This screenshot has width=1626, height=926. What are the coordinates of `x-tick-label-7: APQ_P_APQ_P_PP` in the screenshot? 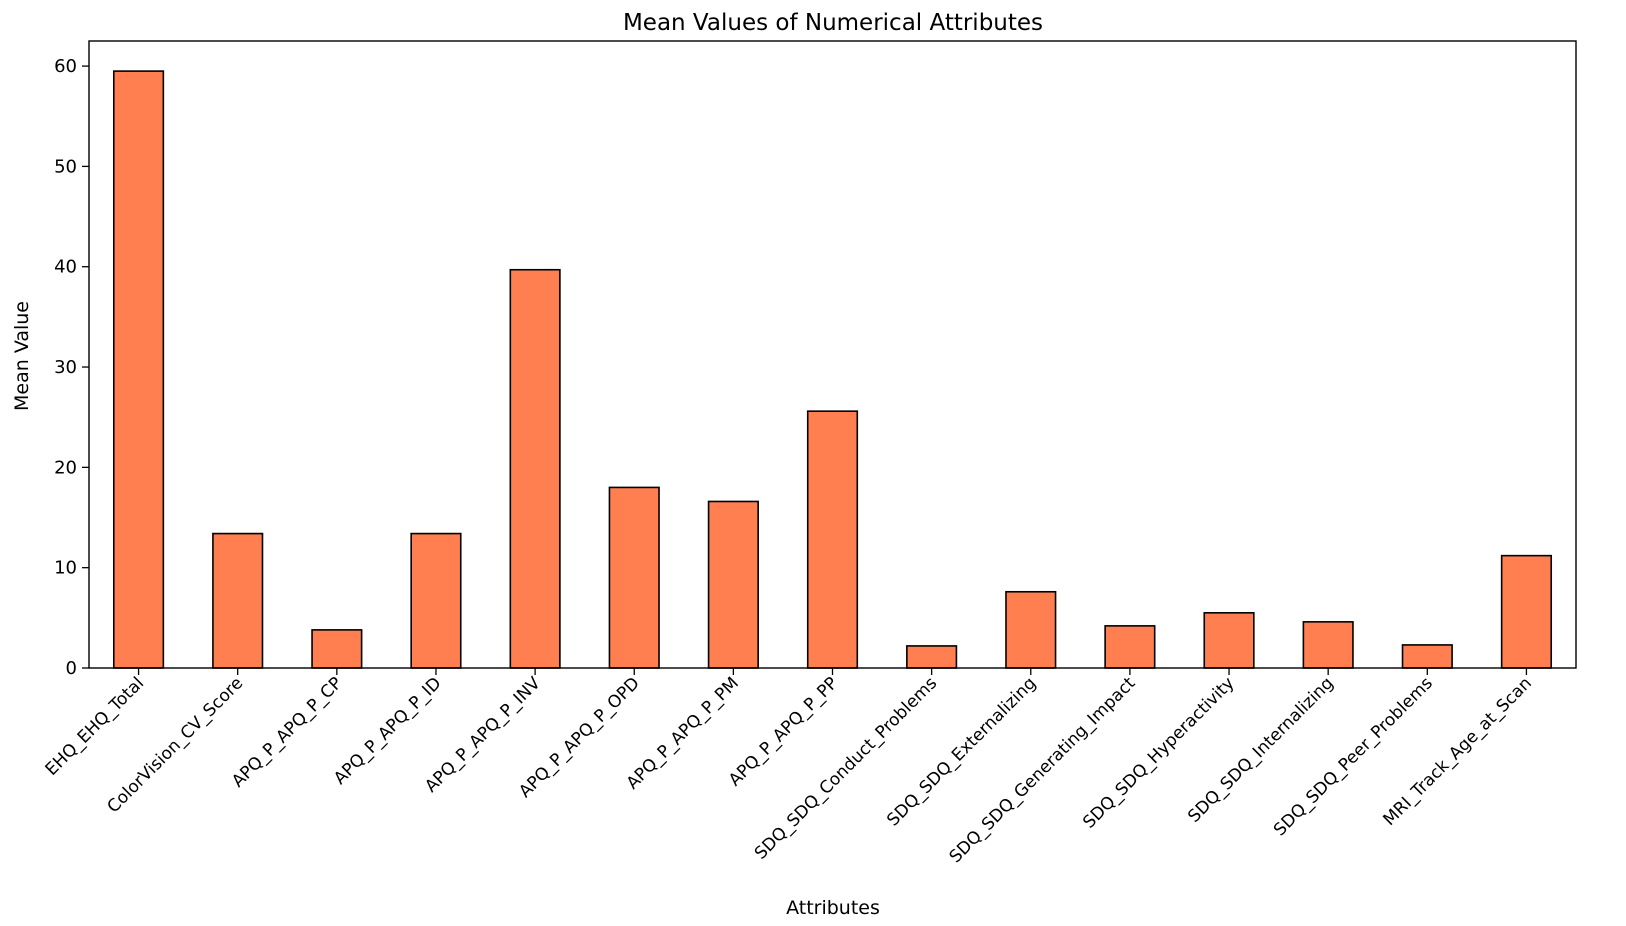 It's located at (783, 731).